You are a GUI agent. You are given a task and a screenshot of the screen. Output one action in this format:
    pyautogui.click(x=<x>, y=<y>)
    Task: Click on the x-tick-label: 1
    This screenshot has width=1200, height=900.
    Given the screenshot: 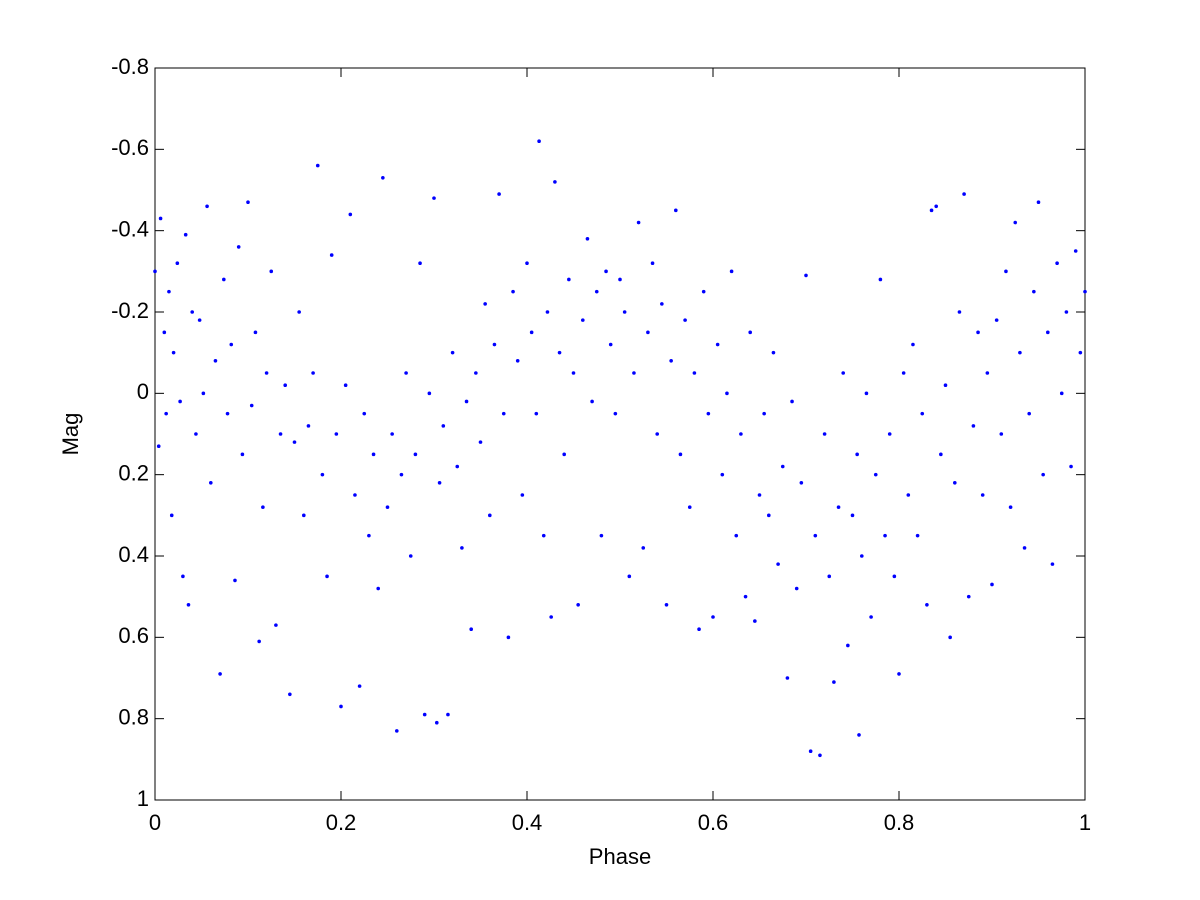 What is the action you would take?
    pyautogui.click(x=1085, y=822)
    